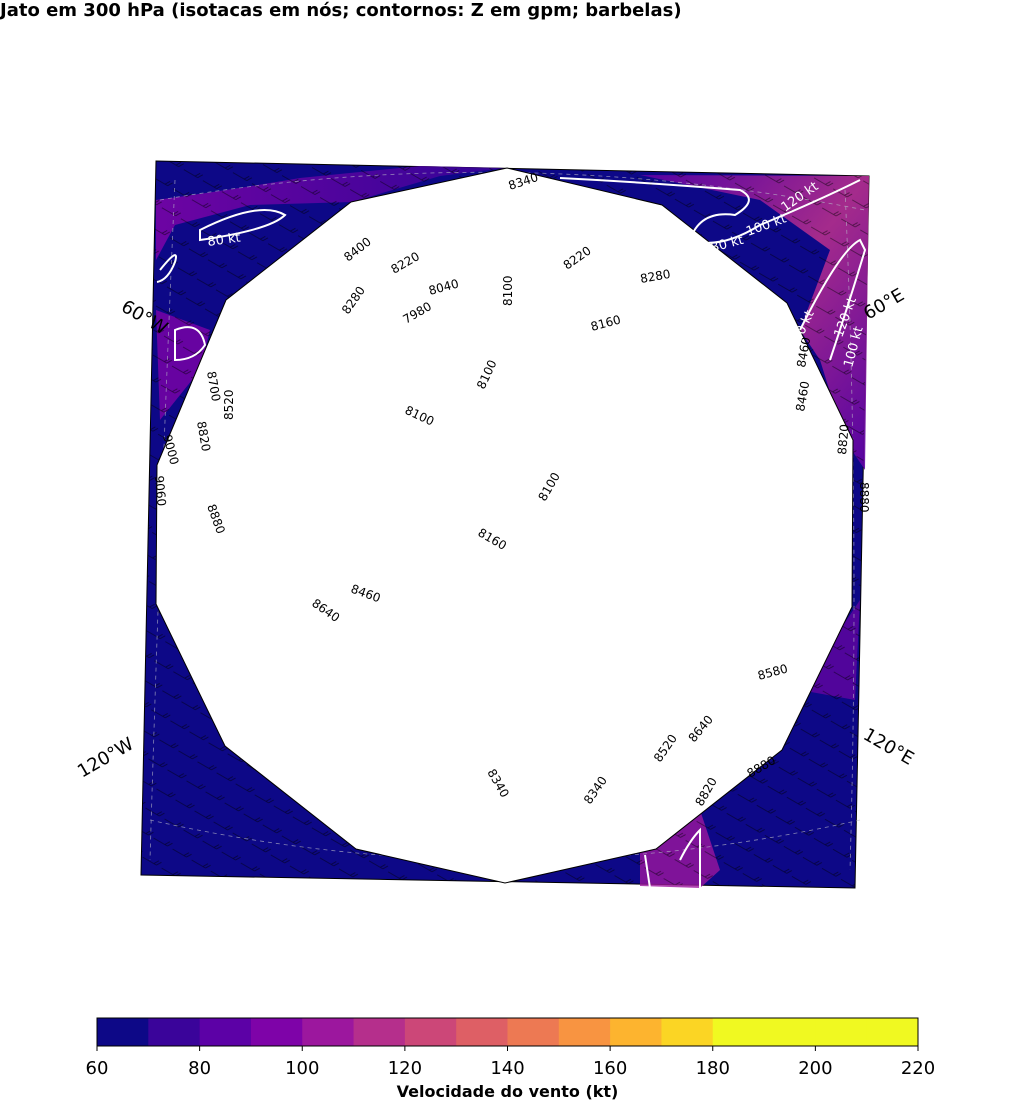  I want to click on contour-label: 8700, so click(213, 386).